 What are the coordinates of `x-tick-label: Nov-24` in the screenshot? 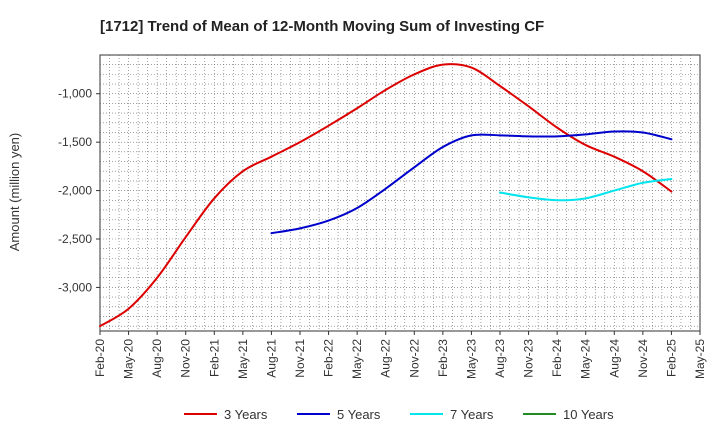 It's located at (643, 358).